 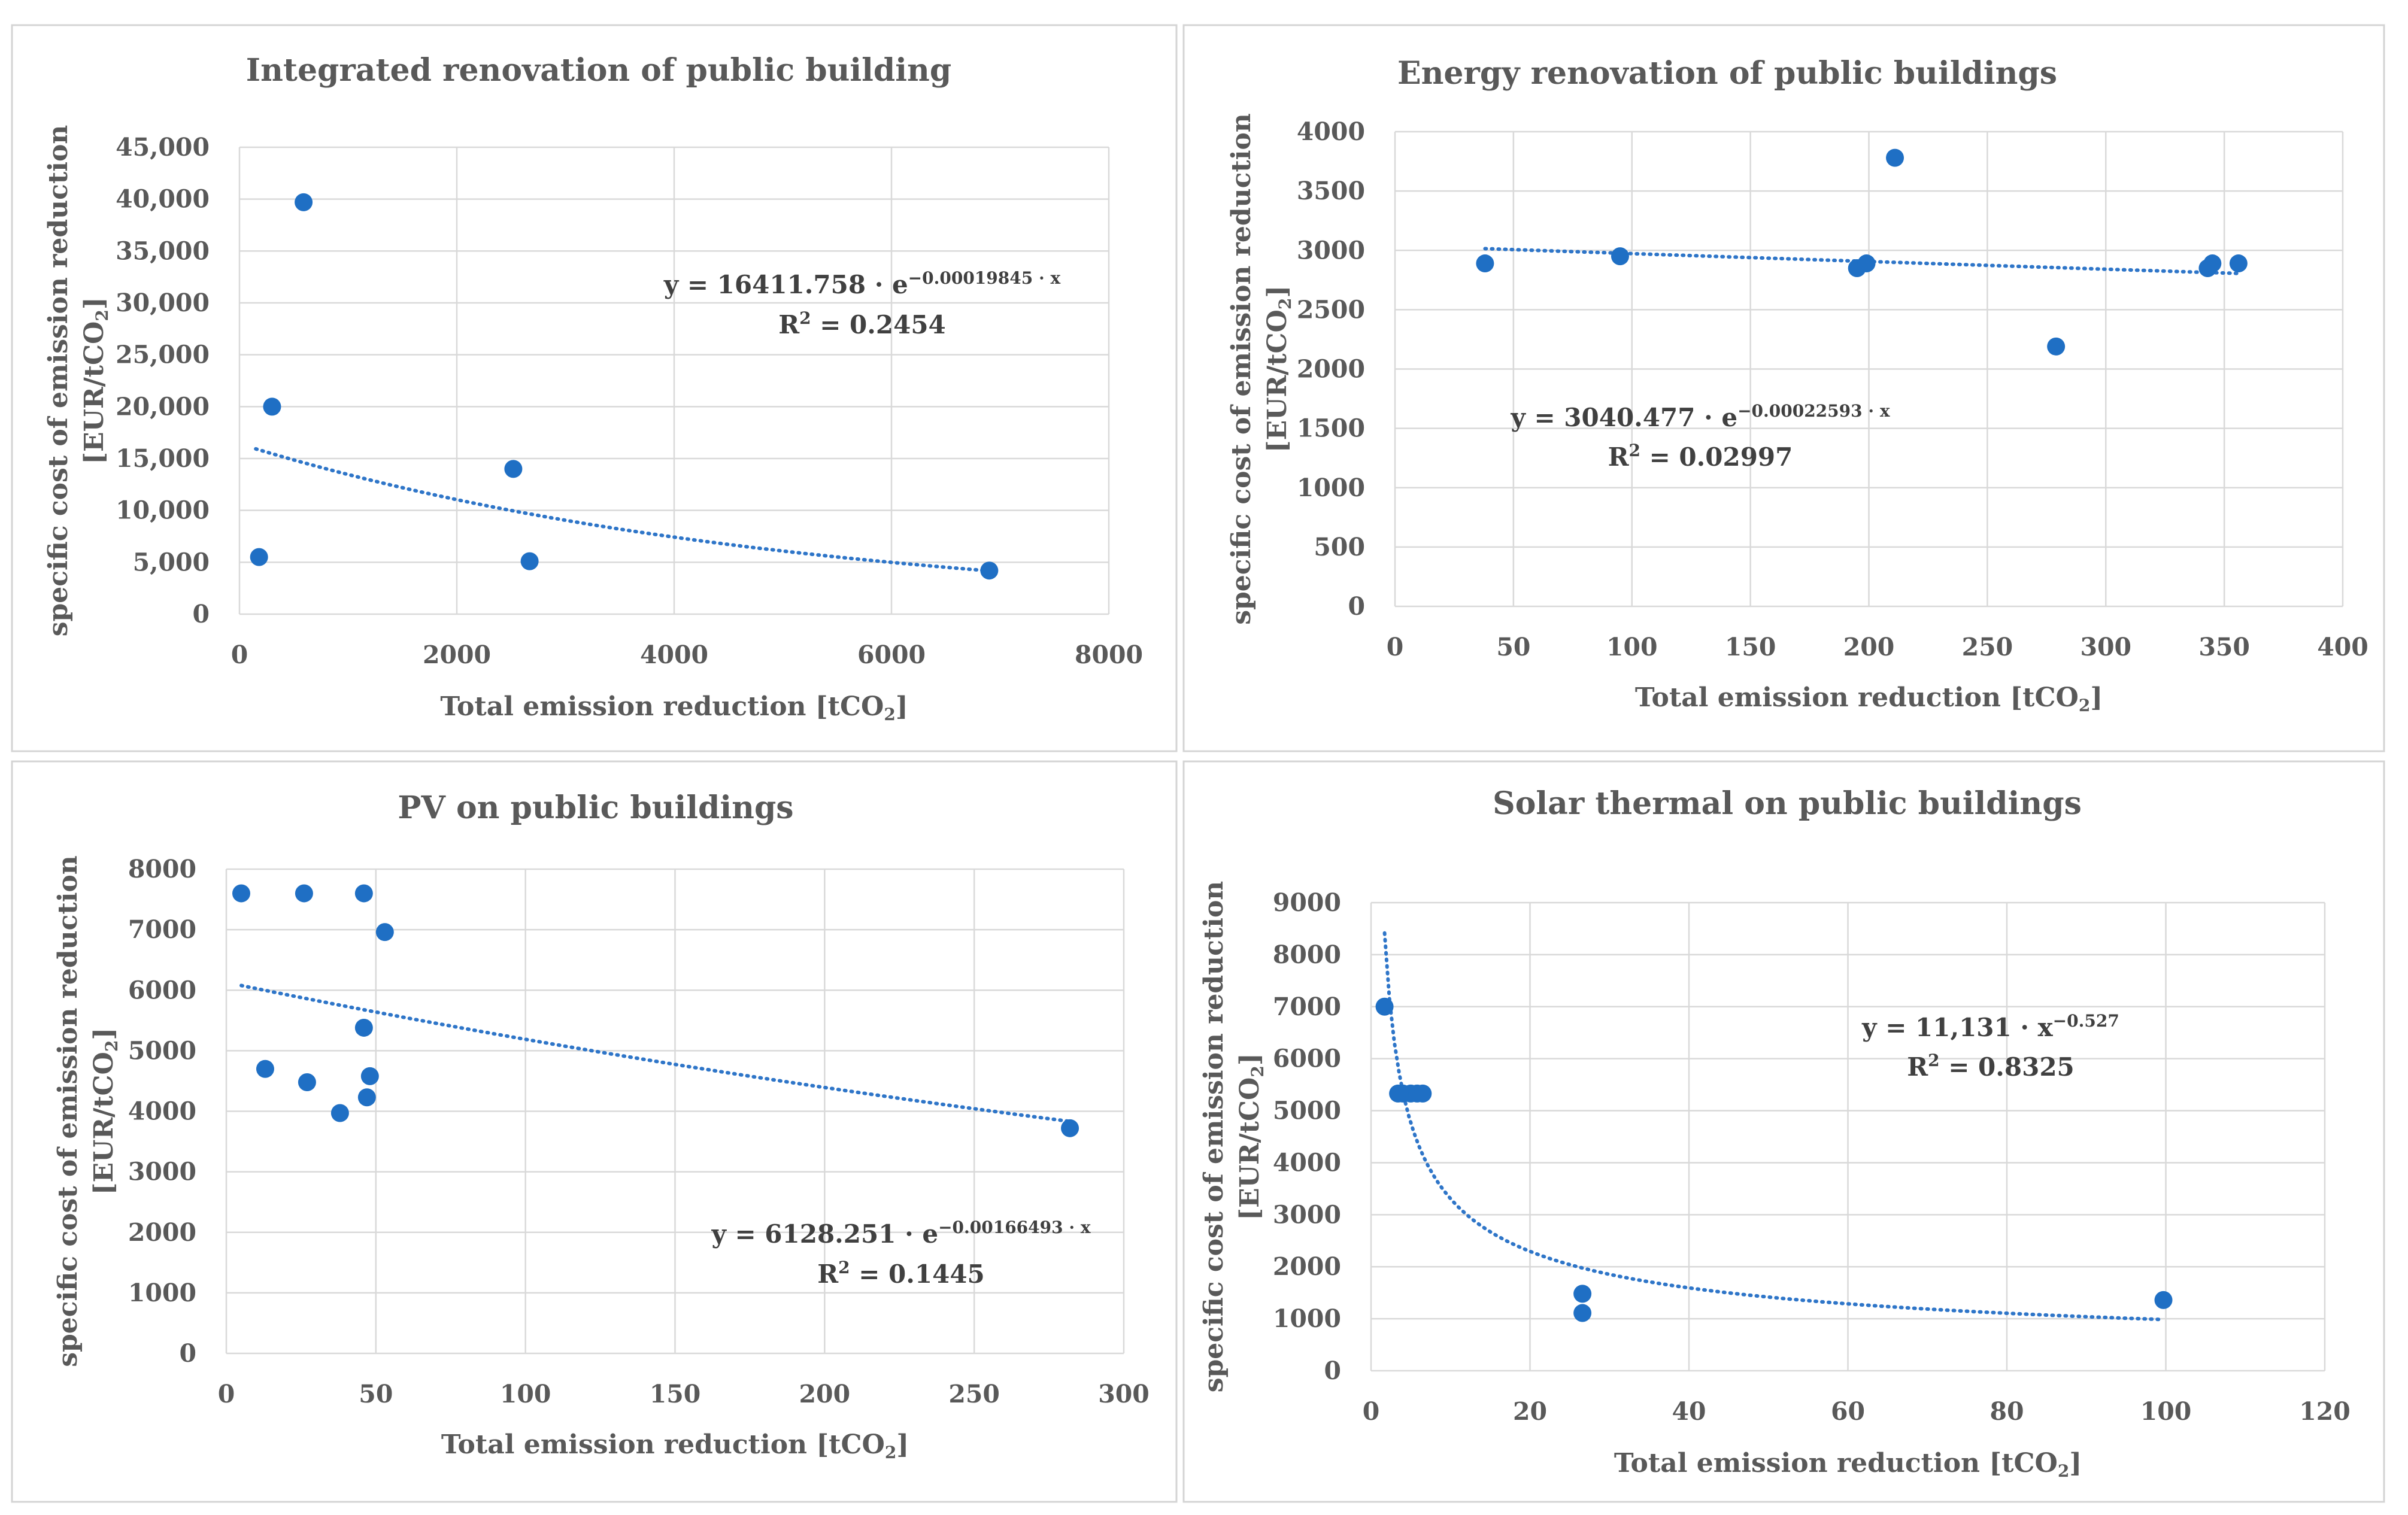 What do you see at coordinates (1307, 955) in the screenshot?
I see `y-tick-label: 8000` at bounding box center [1307, 955].